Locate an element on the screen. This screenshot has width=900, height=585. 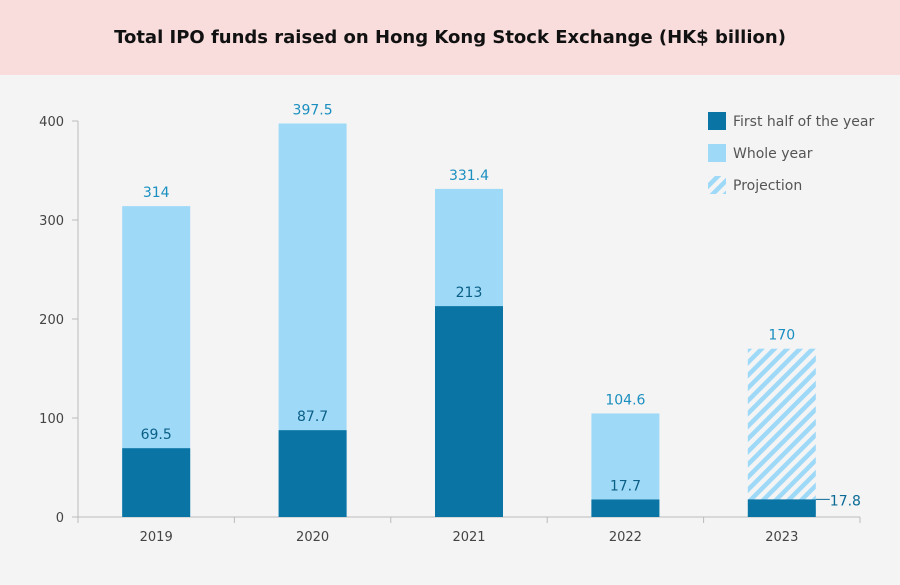
data-label-first-half: 69.5 is located at coordinates (156, 435).